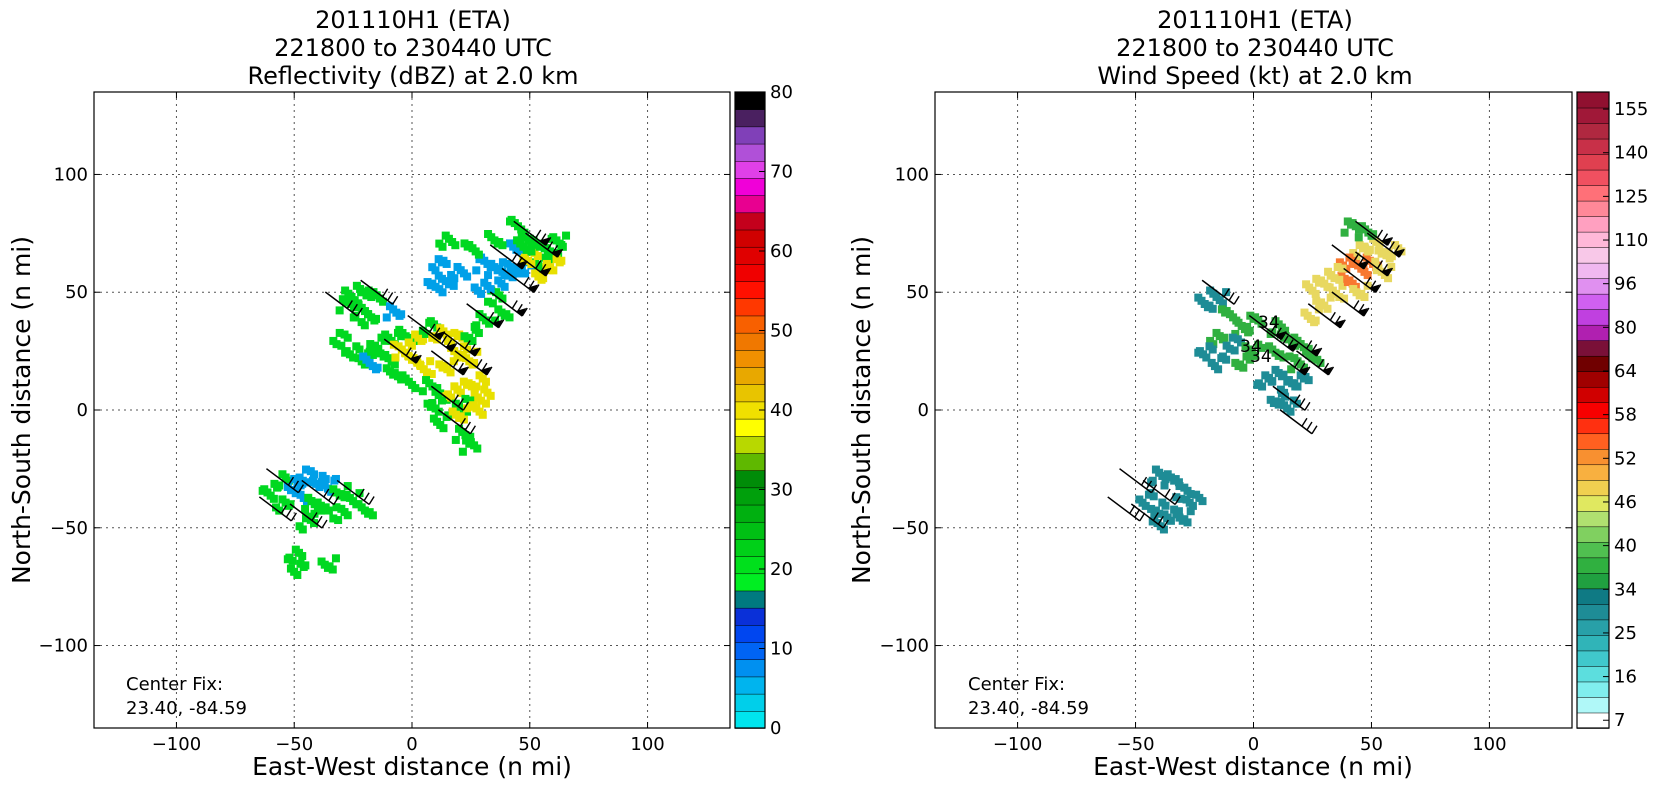  I want to click on left-wind-barbs, so click(411, 374).